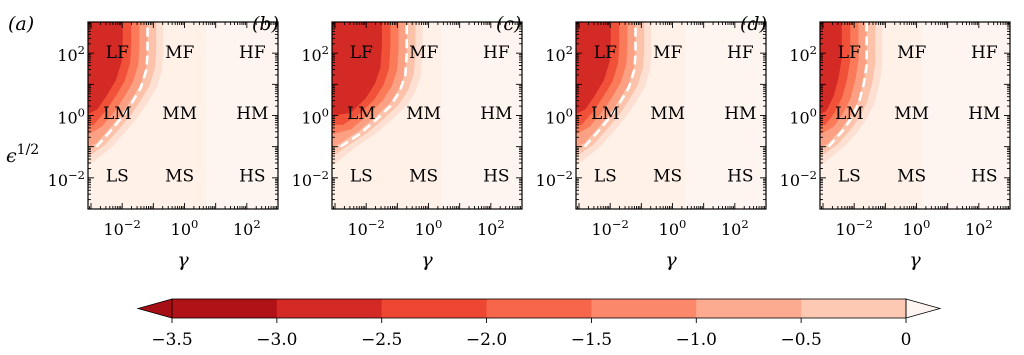 Image resolution: width=1024 pixels, height=355 pixels. I want to click on colorbar-frame, so click(539, 308).